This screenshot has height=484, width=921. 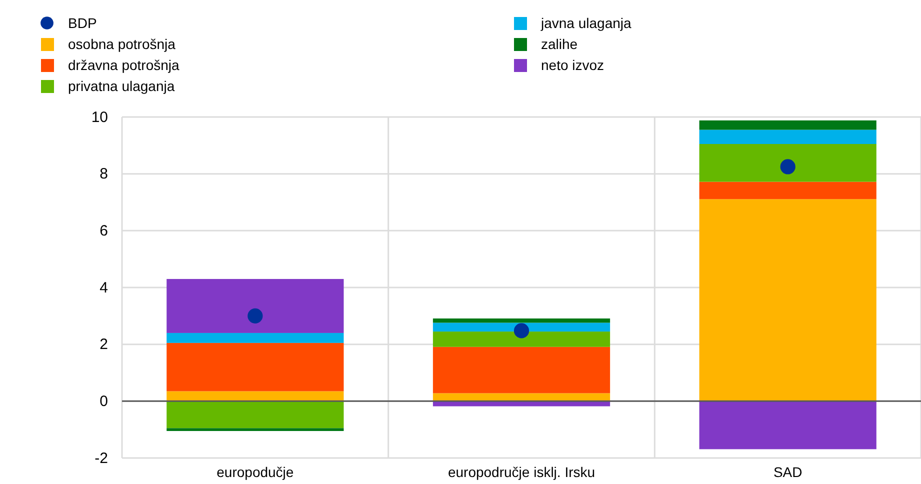 I want to click on y-tick-label: 8, so click(x=104, y=174).